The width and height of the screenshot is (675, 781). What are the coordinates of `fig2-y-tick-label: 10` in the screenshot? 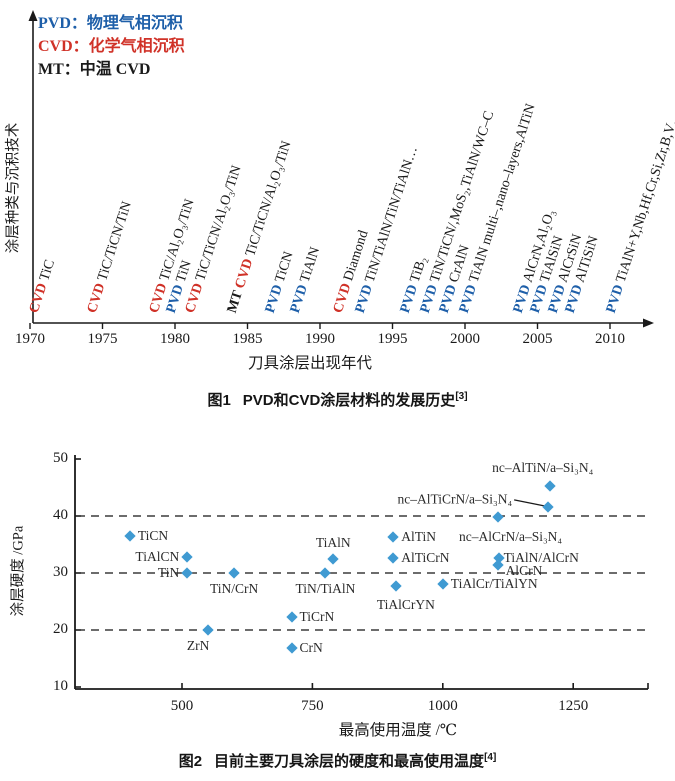 It's located at (60, 686).